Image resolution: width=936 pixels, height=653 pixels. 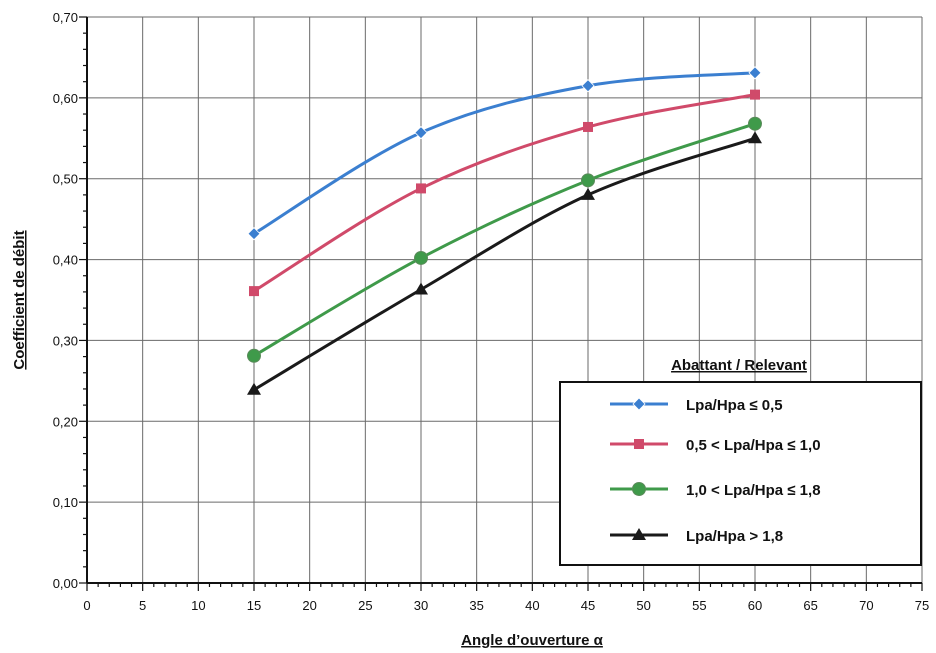 I want to click on x-tick-label: 40, so click(x=532, y=605).